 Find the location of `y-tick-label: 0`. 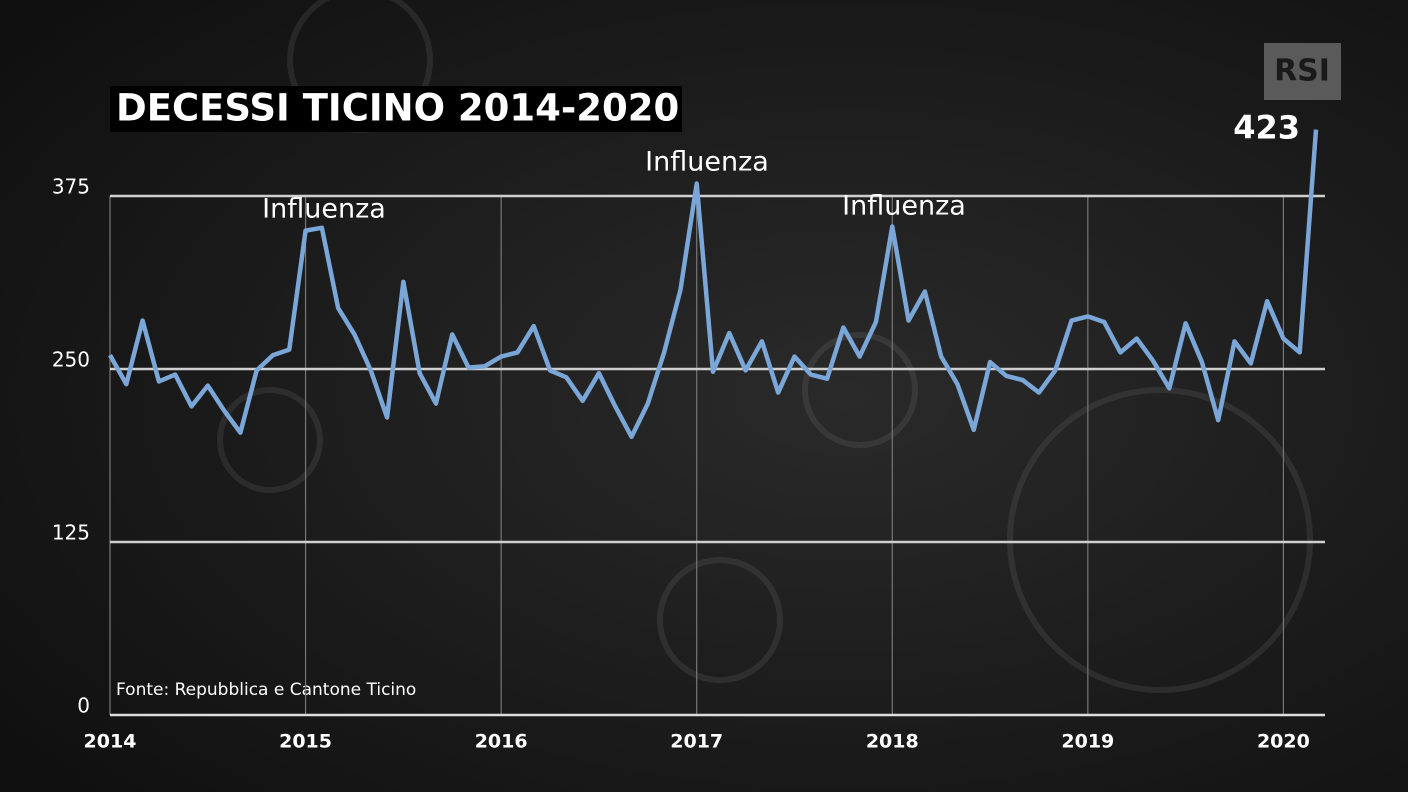

y-tick-label: 0 is located at coordinates (83, 706).